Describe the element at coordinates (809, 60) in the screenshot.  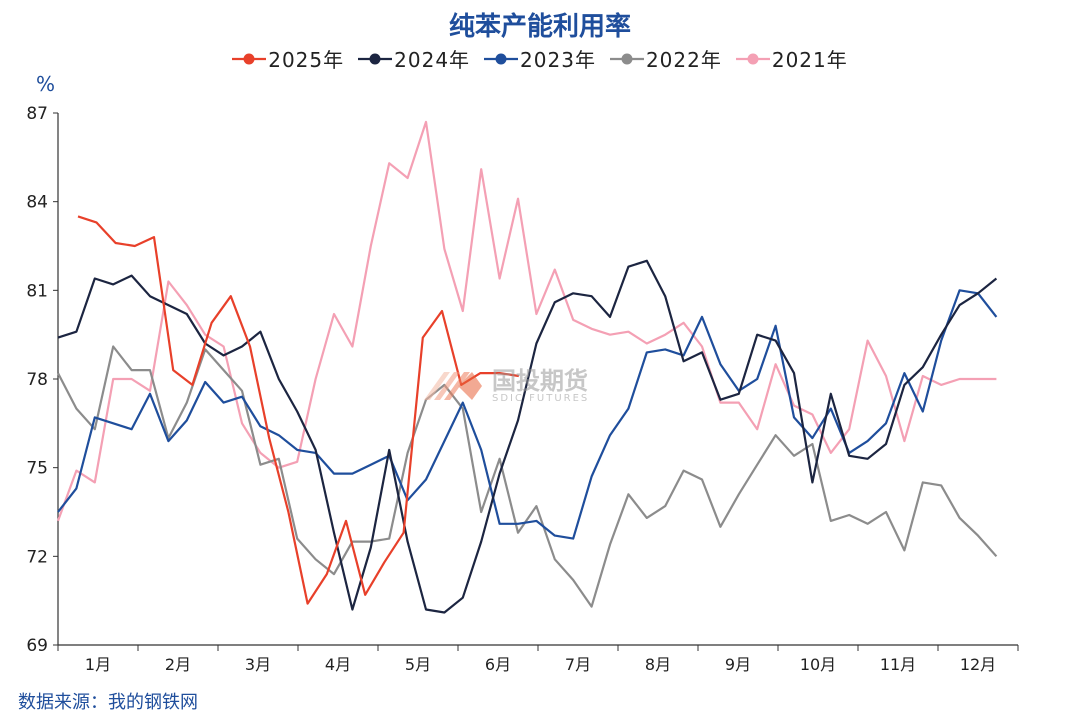
I see `legend-label: 2021年` at that location.